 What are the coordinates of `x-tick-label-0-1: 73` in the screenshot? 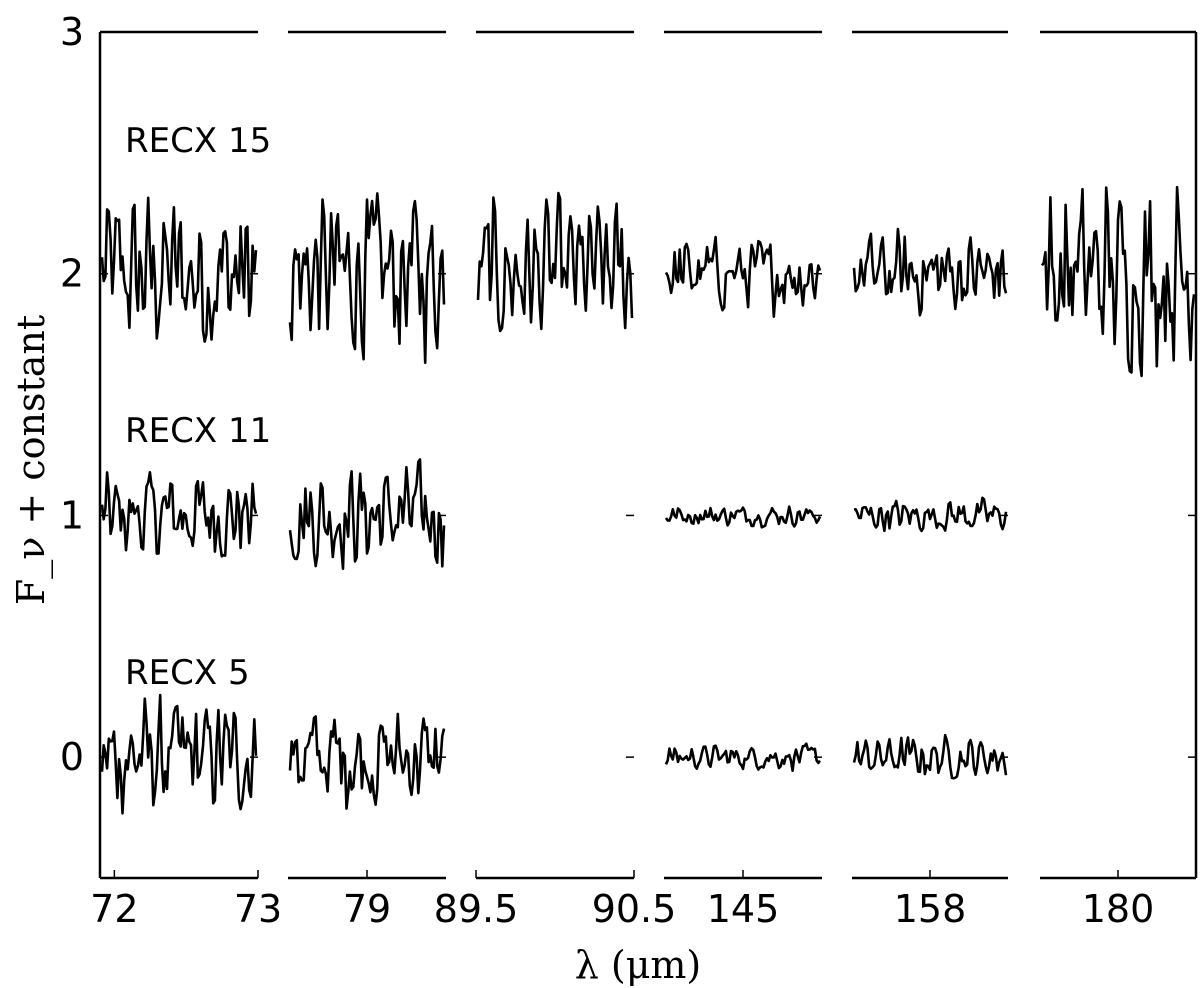 It's located at (258, 909).